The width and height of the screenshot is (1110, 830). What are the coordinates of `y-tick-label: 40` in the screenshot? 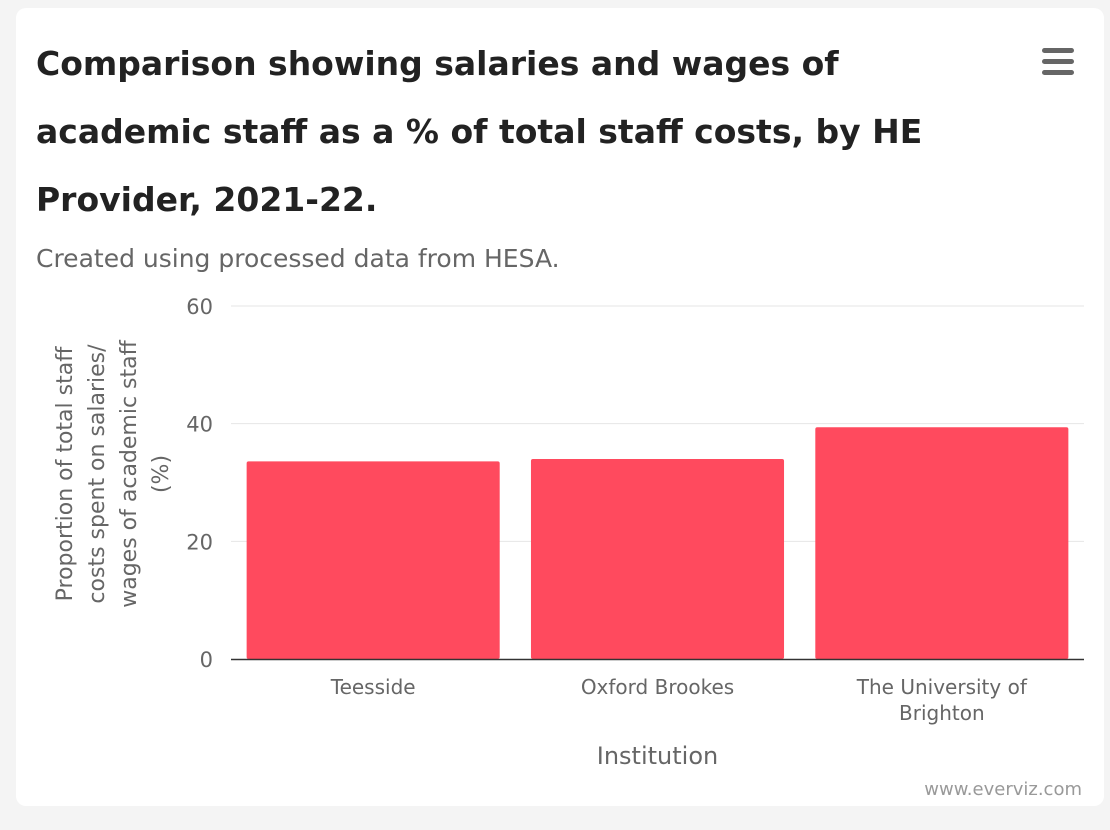 It's located at (199, 425).